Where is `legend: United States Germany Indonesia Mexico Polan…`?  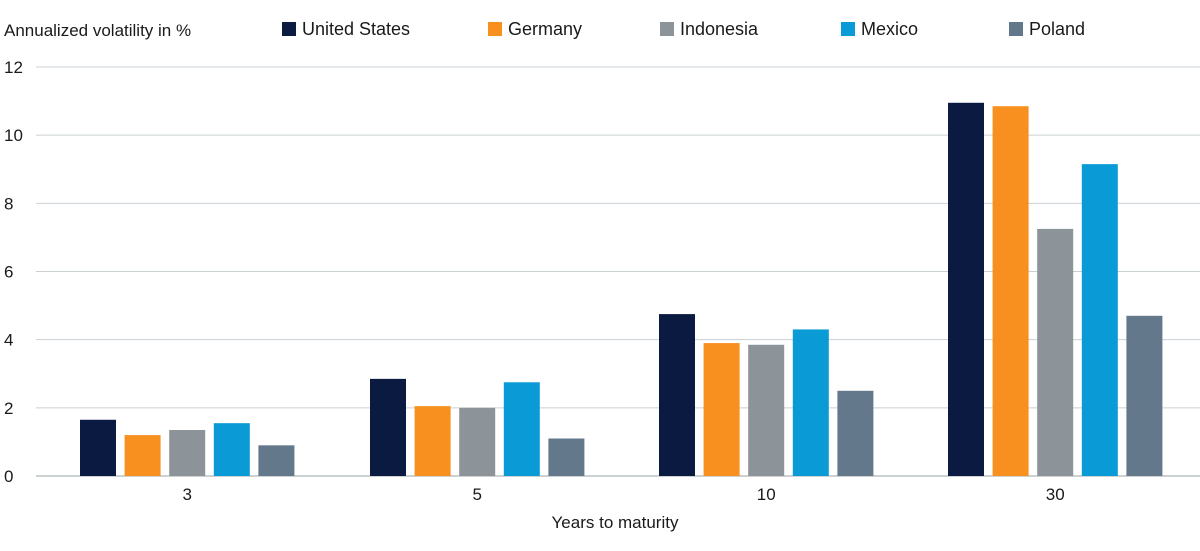 legend: United States Germany Indonesia Mexico Polan… is located at coordinates (683, 29).